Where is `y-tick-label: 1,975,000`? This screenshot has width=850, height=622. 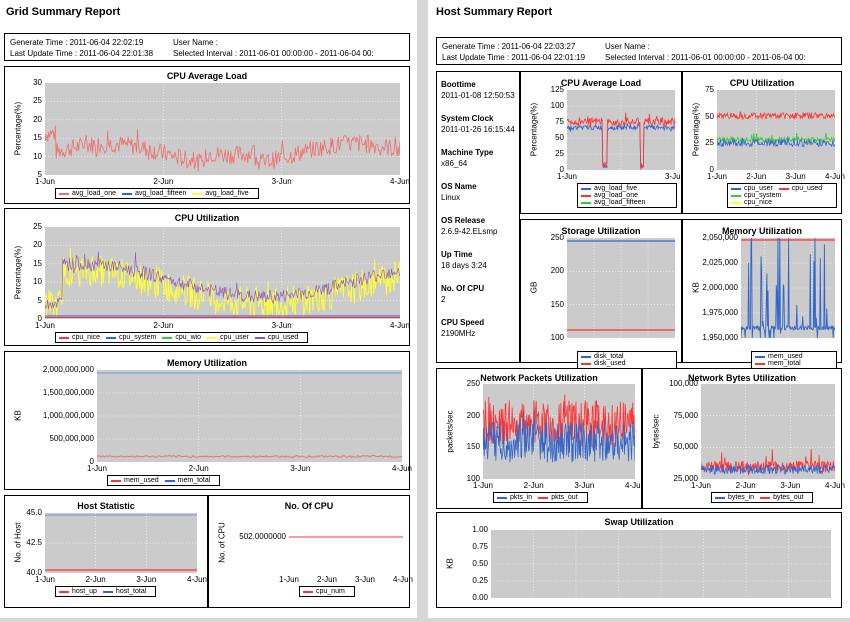
y-tick-label: 1,975,000 is located at coordinates (720, 312).